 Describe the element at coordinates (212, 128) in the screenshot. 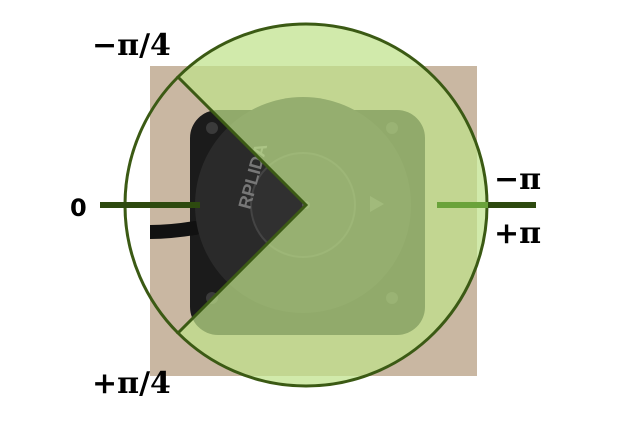

I see `screw-top-left` at that location.